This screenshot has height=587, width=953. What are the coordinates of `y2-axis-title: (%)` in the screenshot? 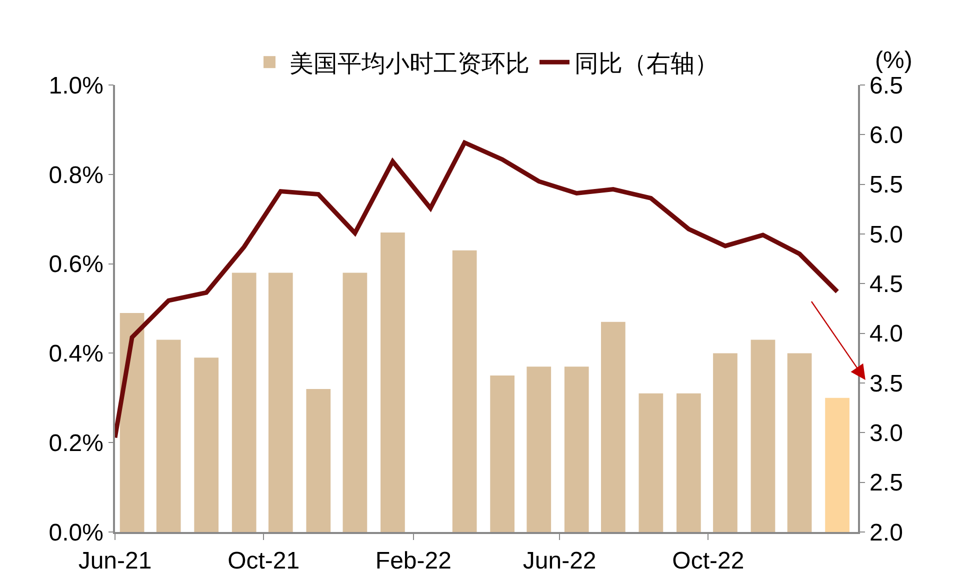 It's located at (893, 60).